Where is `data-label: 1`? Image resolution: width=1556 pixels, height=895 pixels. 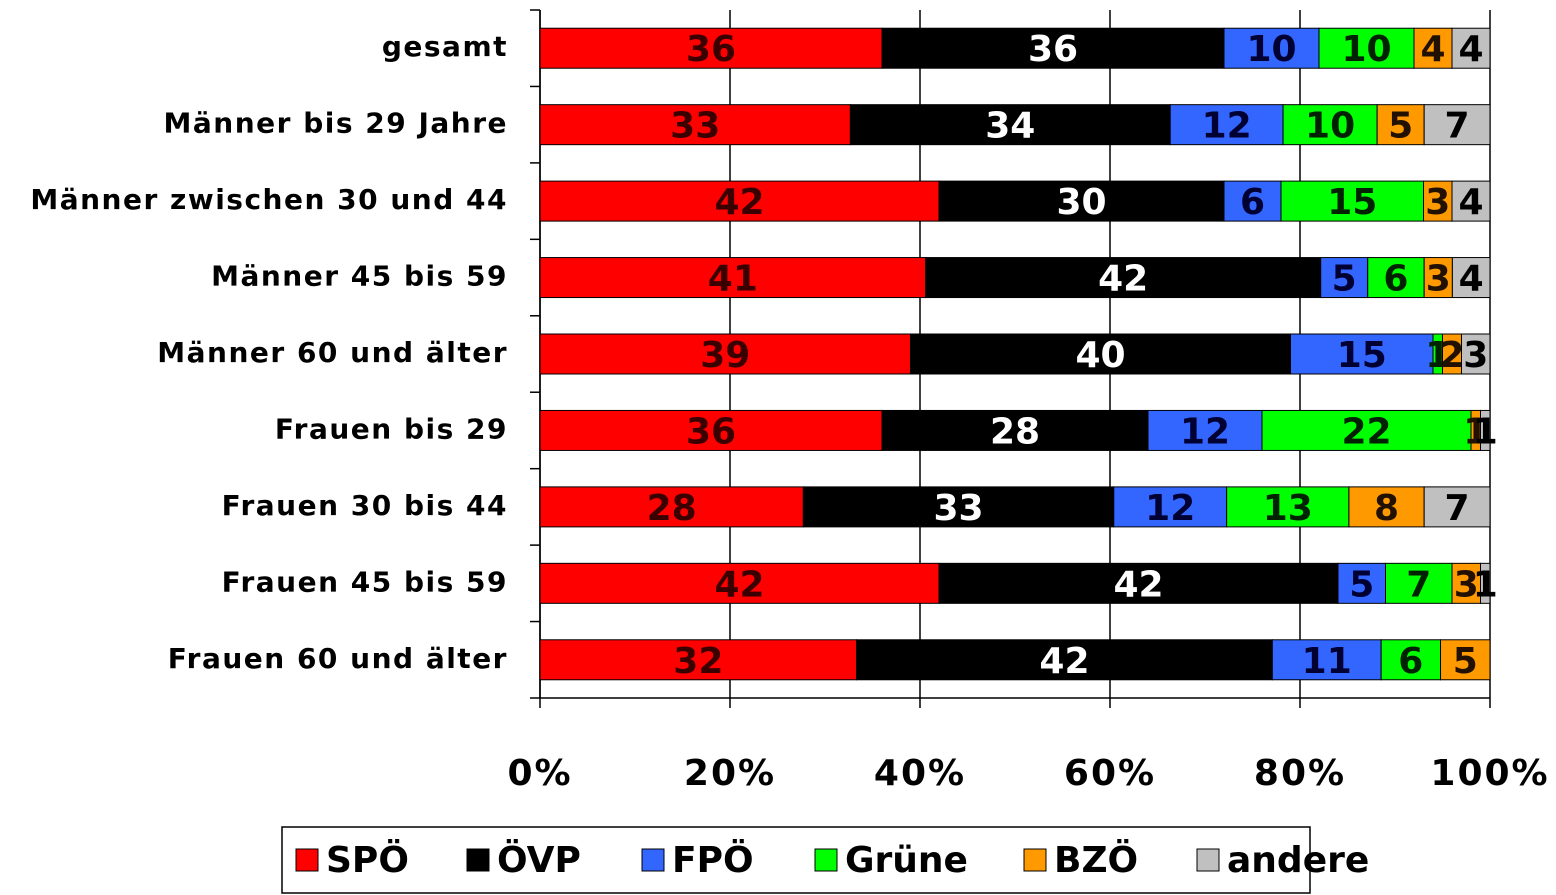
data-label: 1 is located at coordinates (1485, 584).